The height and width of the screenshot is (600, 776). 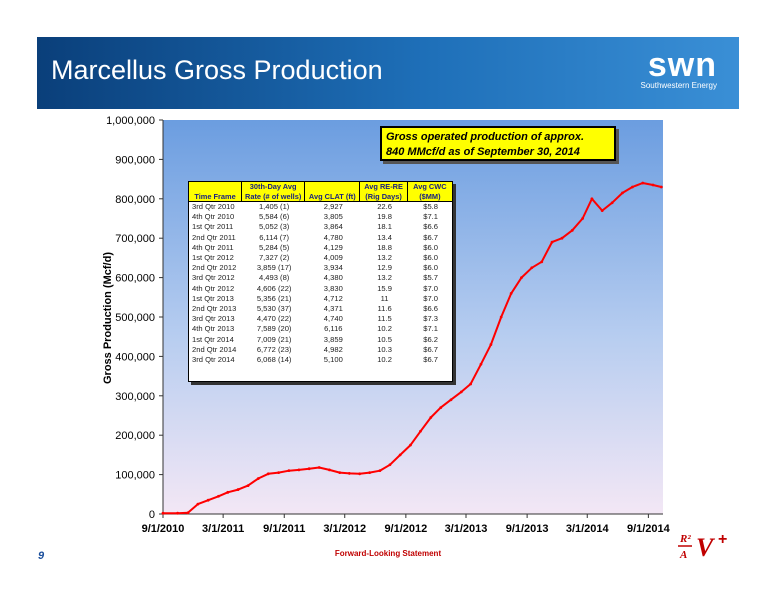 I want to click on y-tick-label: 0, so click(x=152, y=515).